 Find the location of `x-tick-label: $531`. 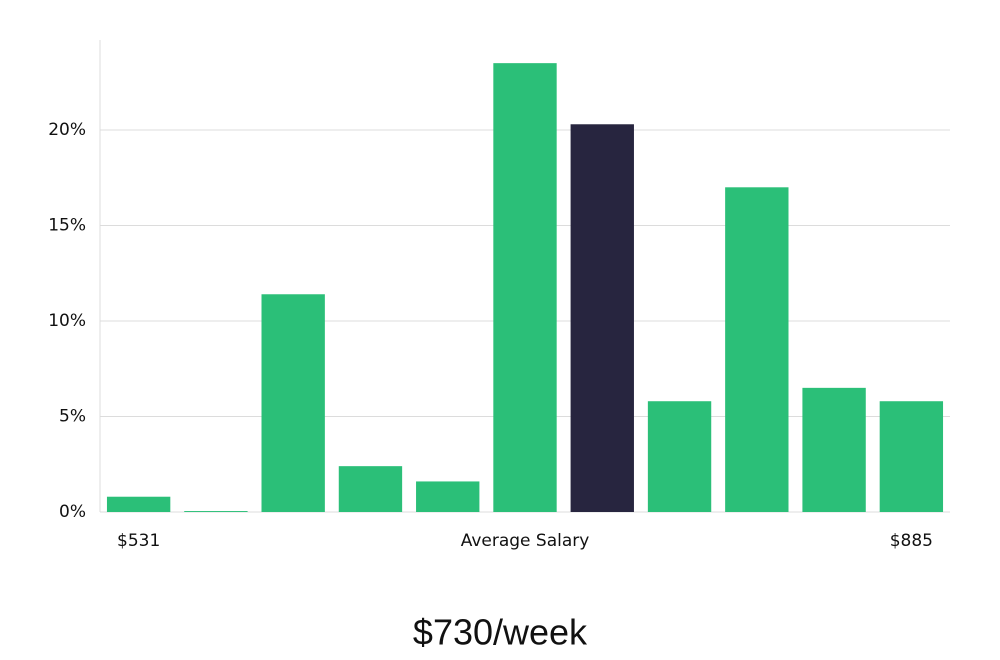

x-tick-label: $531 is located at coordinates (138, 541).